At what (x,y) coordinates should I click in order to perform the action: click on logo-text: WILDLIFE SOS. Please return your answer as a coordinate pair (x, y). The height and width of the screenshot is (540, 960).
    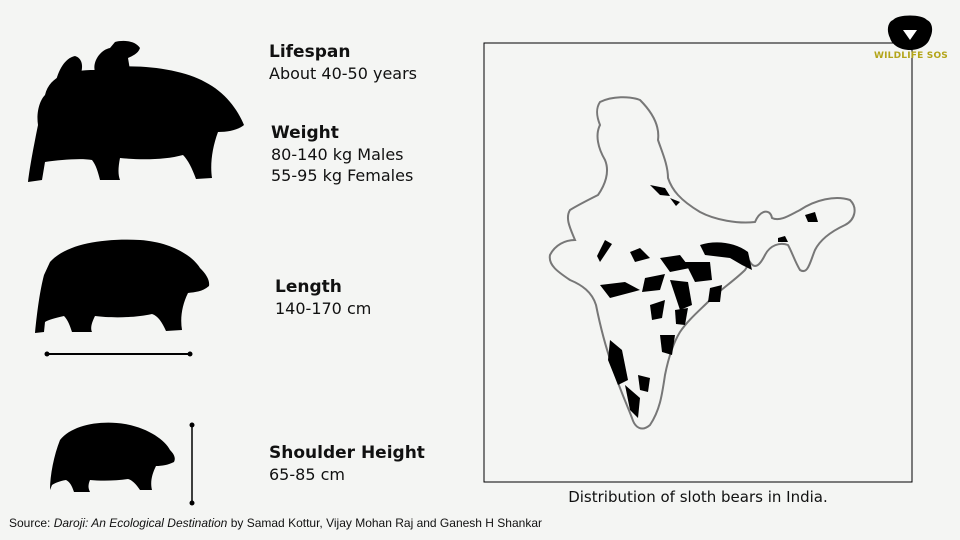
    Looking at the image, I should click on (910, 56).